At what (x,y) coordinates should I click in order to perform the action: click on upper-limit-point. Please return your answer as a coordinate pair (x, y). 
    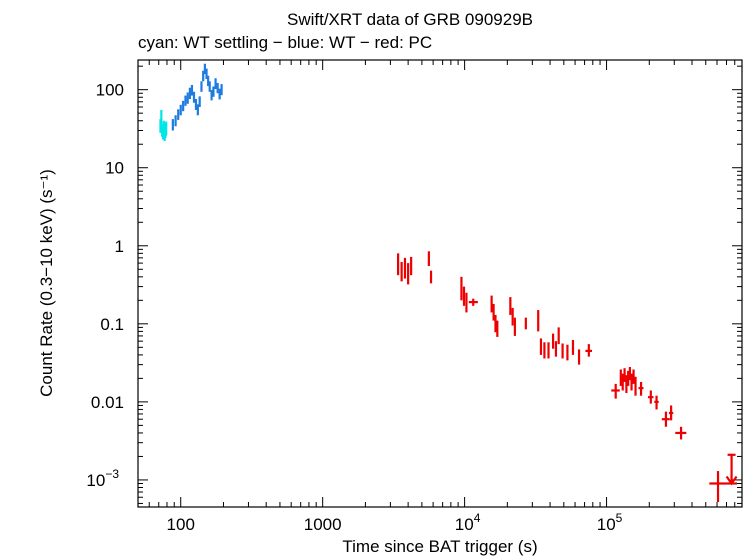
    Looking at the image, I should click on (731, 469).